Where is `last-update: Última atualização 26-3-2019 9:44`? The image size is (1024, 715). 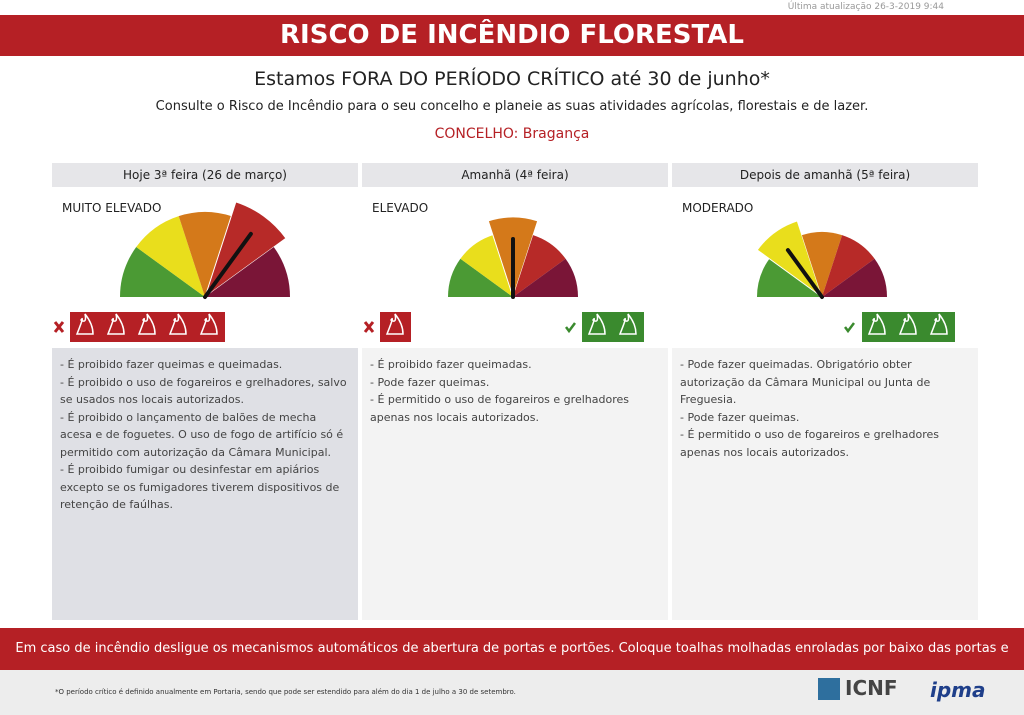 last-update: Última atualização 26-3-2019 9:44 is located at coordinates (865, 7).